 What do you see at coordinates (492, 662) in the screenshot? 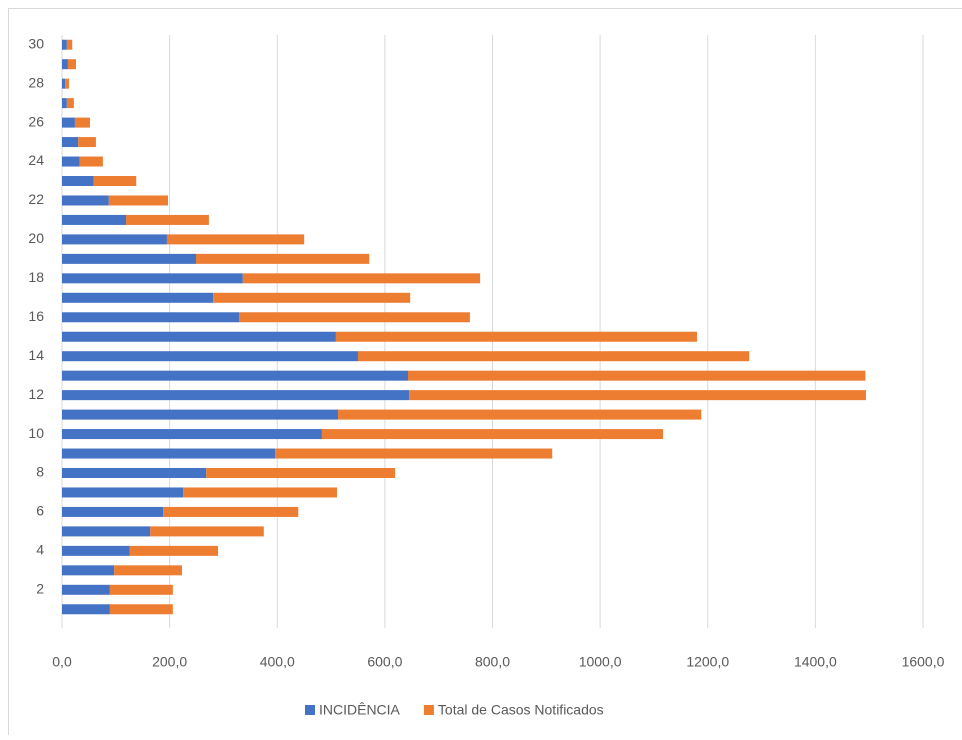
I see `x-tick-label: 800,0` at bounding box center [492, 662].